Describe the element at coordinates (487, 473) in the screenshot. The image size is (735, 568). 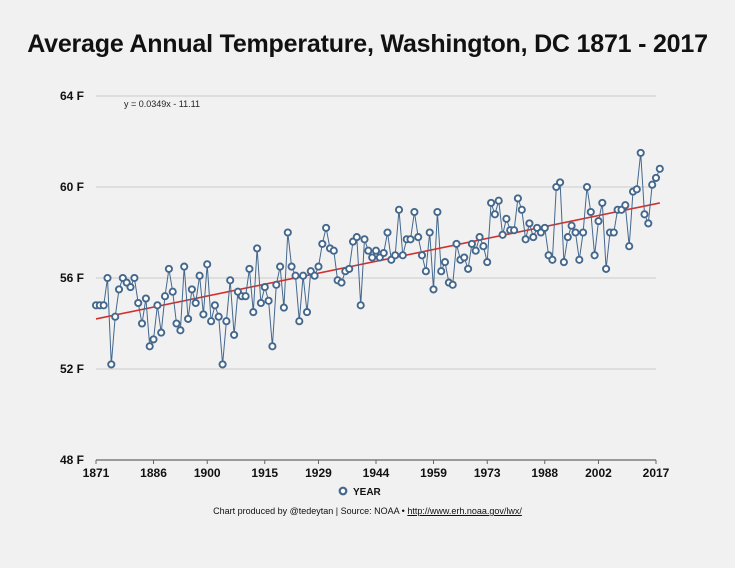
I see `x-tick-label: 1973` at that location.